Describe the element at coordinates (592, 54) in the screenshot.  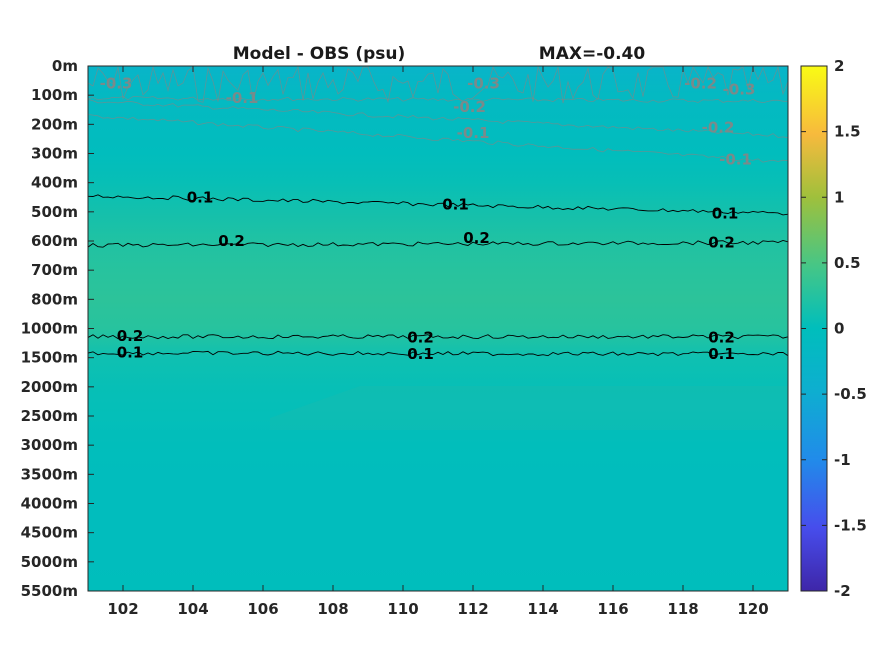
I see `chart-max-label: MAX=-0.40` at that location.